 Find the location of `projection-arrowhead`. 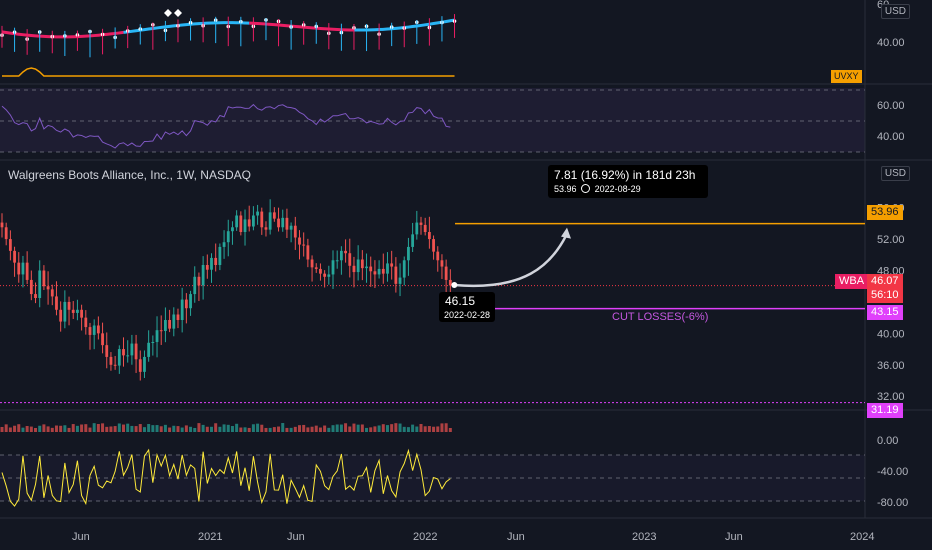

projection-arrowhead is located at coordinates (566, 233).